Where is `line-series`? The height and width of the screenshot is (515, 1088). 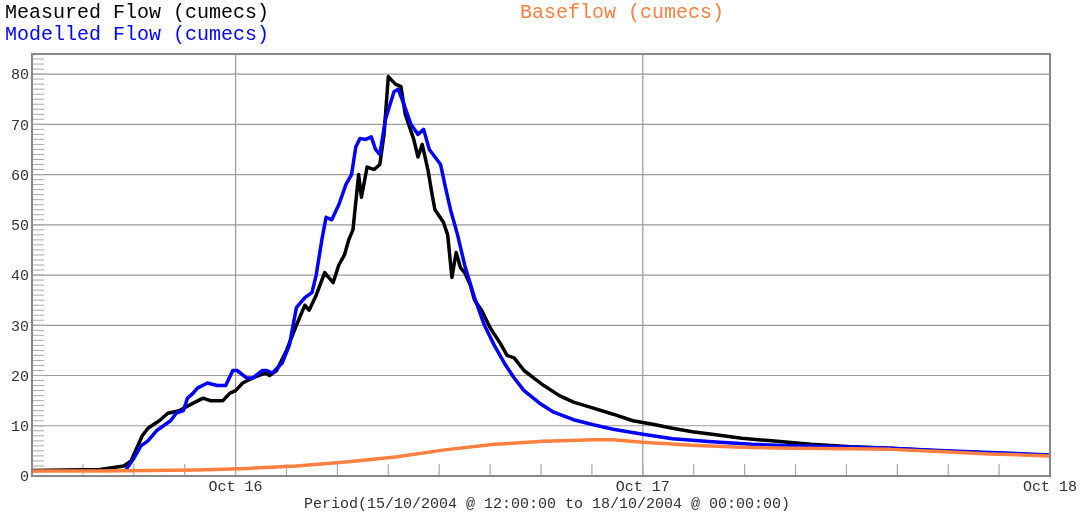 line-series is located at coordinates (541, 455).